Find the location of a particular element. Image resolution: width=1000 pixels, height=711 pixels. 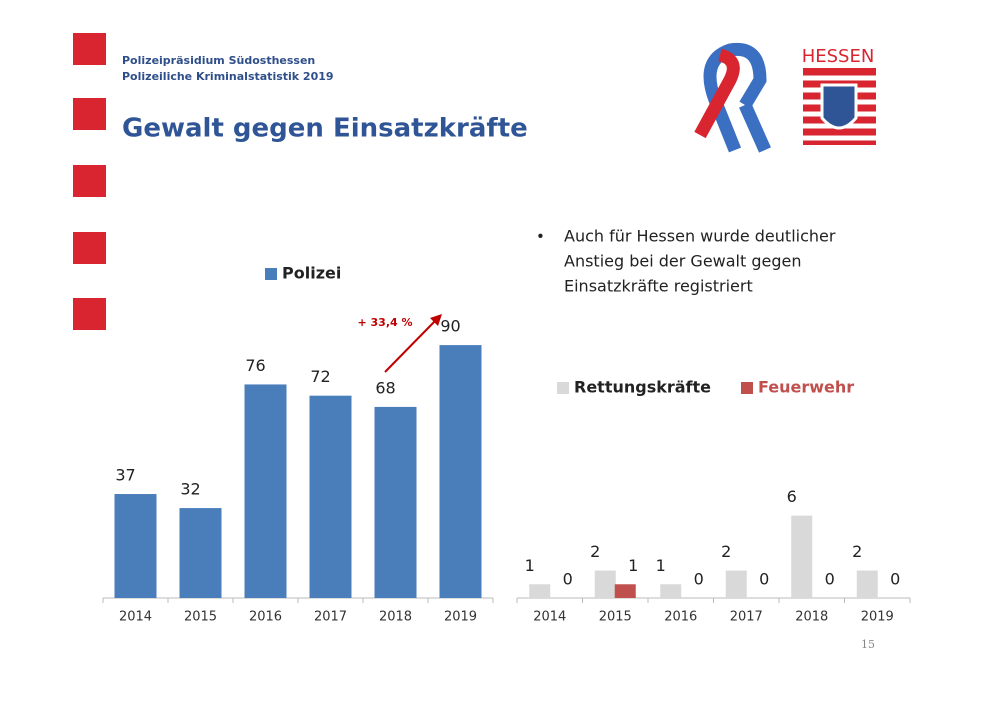

data-label: 68 is located at coordinates (385, 387).